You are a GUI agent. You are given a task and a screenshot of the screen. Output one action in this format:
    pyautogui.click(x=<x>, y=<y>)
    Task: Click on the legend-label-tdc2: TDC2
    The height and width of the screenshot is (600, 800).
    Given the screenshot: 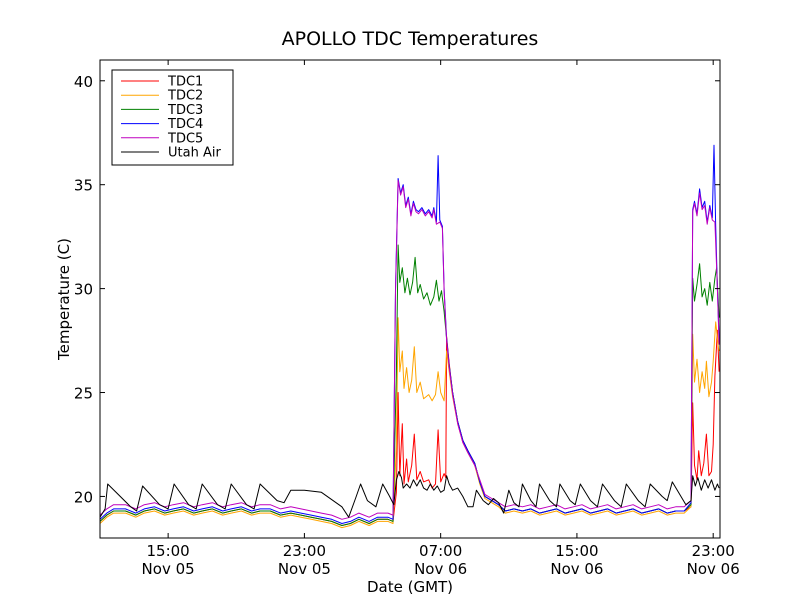 What is the action you would take?
    pyautogui.click(x=185, y=96)
    